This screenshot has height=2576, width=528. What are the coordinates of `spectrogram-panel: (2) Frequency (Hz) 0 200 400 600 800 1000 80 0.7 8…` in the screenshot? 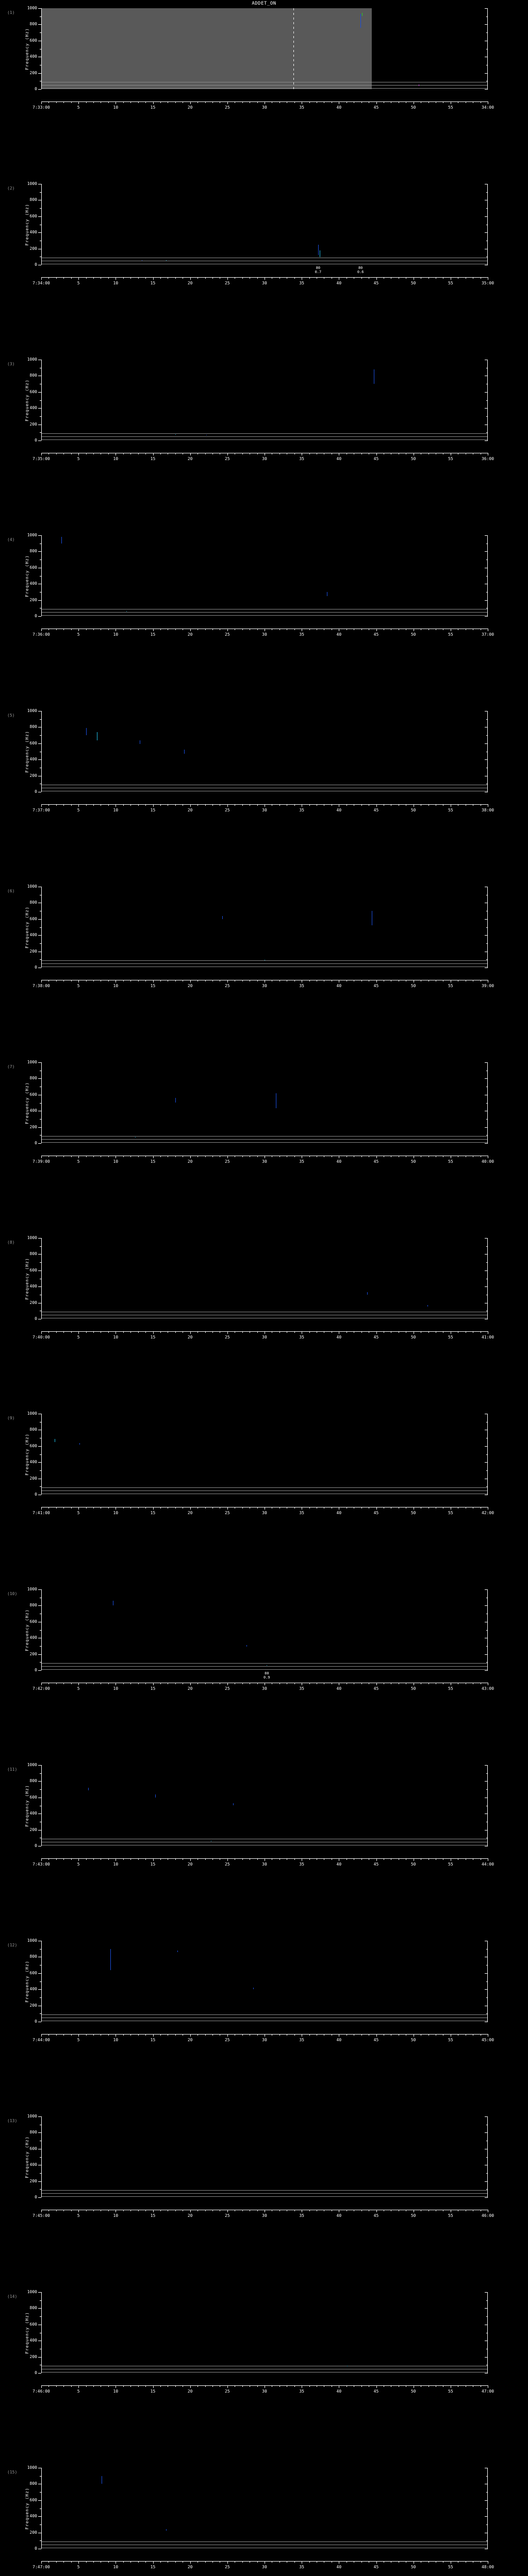 It's located at (264, 270).